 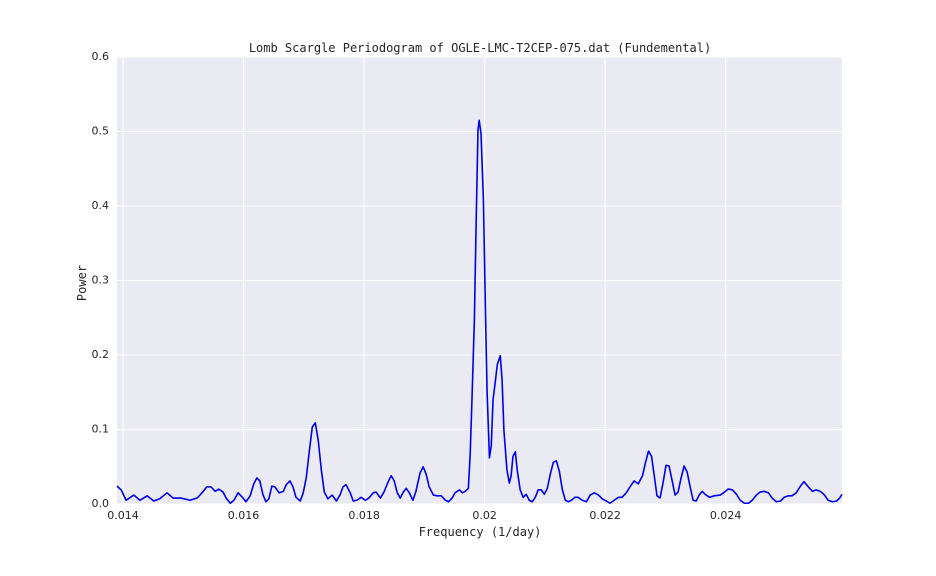 What do you see at coordinates (484, 515) in the screenshot?
I see `x-tick-label: 0.02` at bounding box center [484, 515].